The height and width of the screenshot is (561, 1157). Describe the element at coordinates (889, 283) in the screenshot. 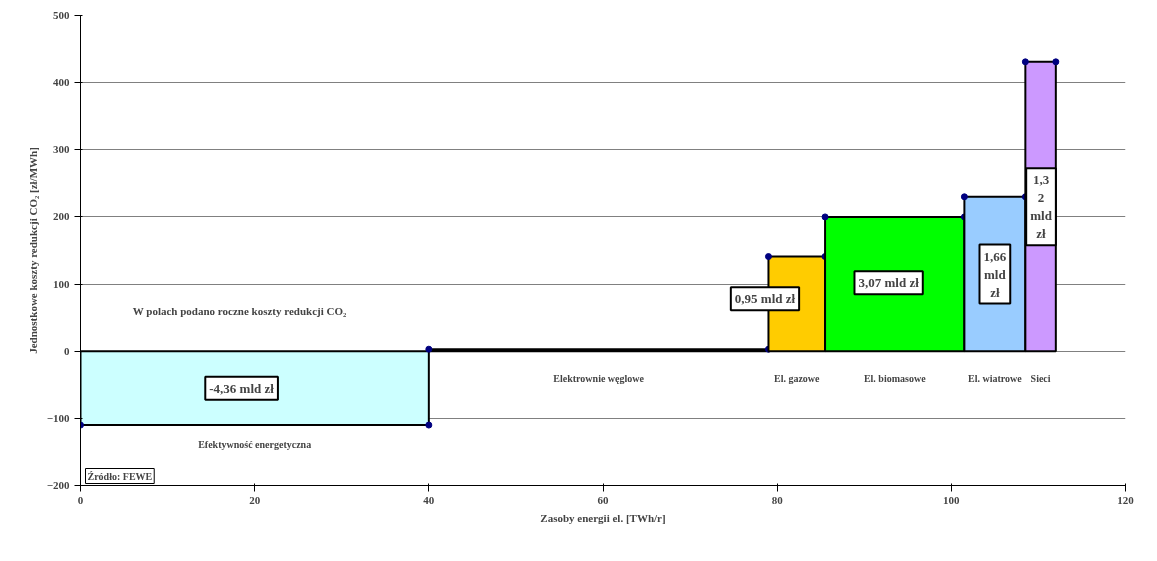

I see `annotation: 3,07 mld zł` at that location.